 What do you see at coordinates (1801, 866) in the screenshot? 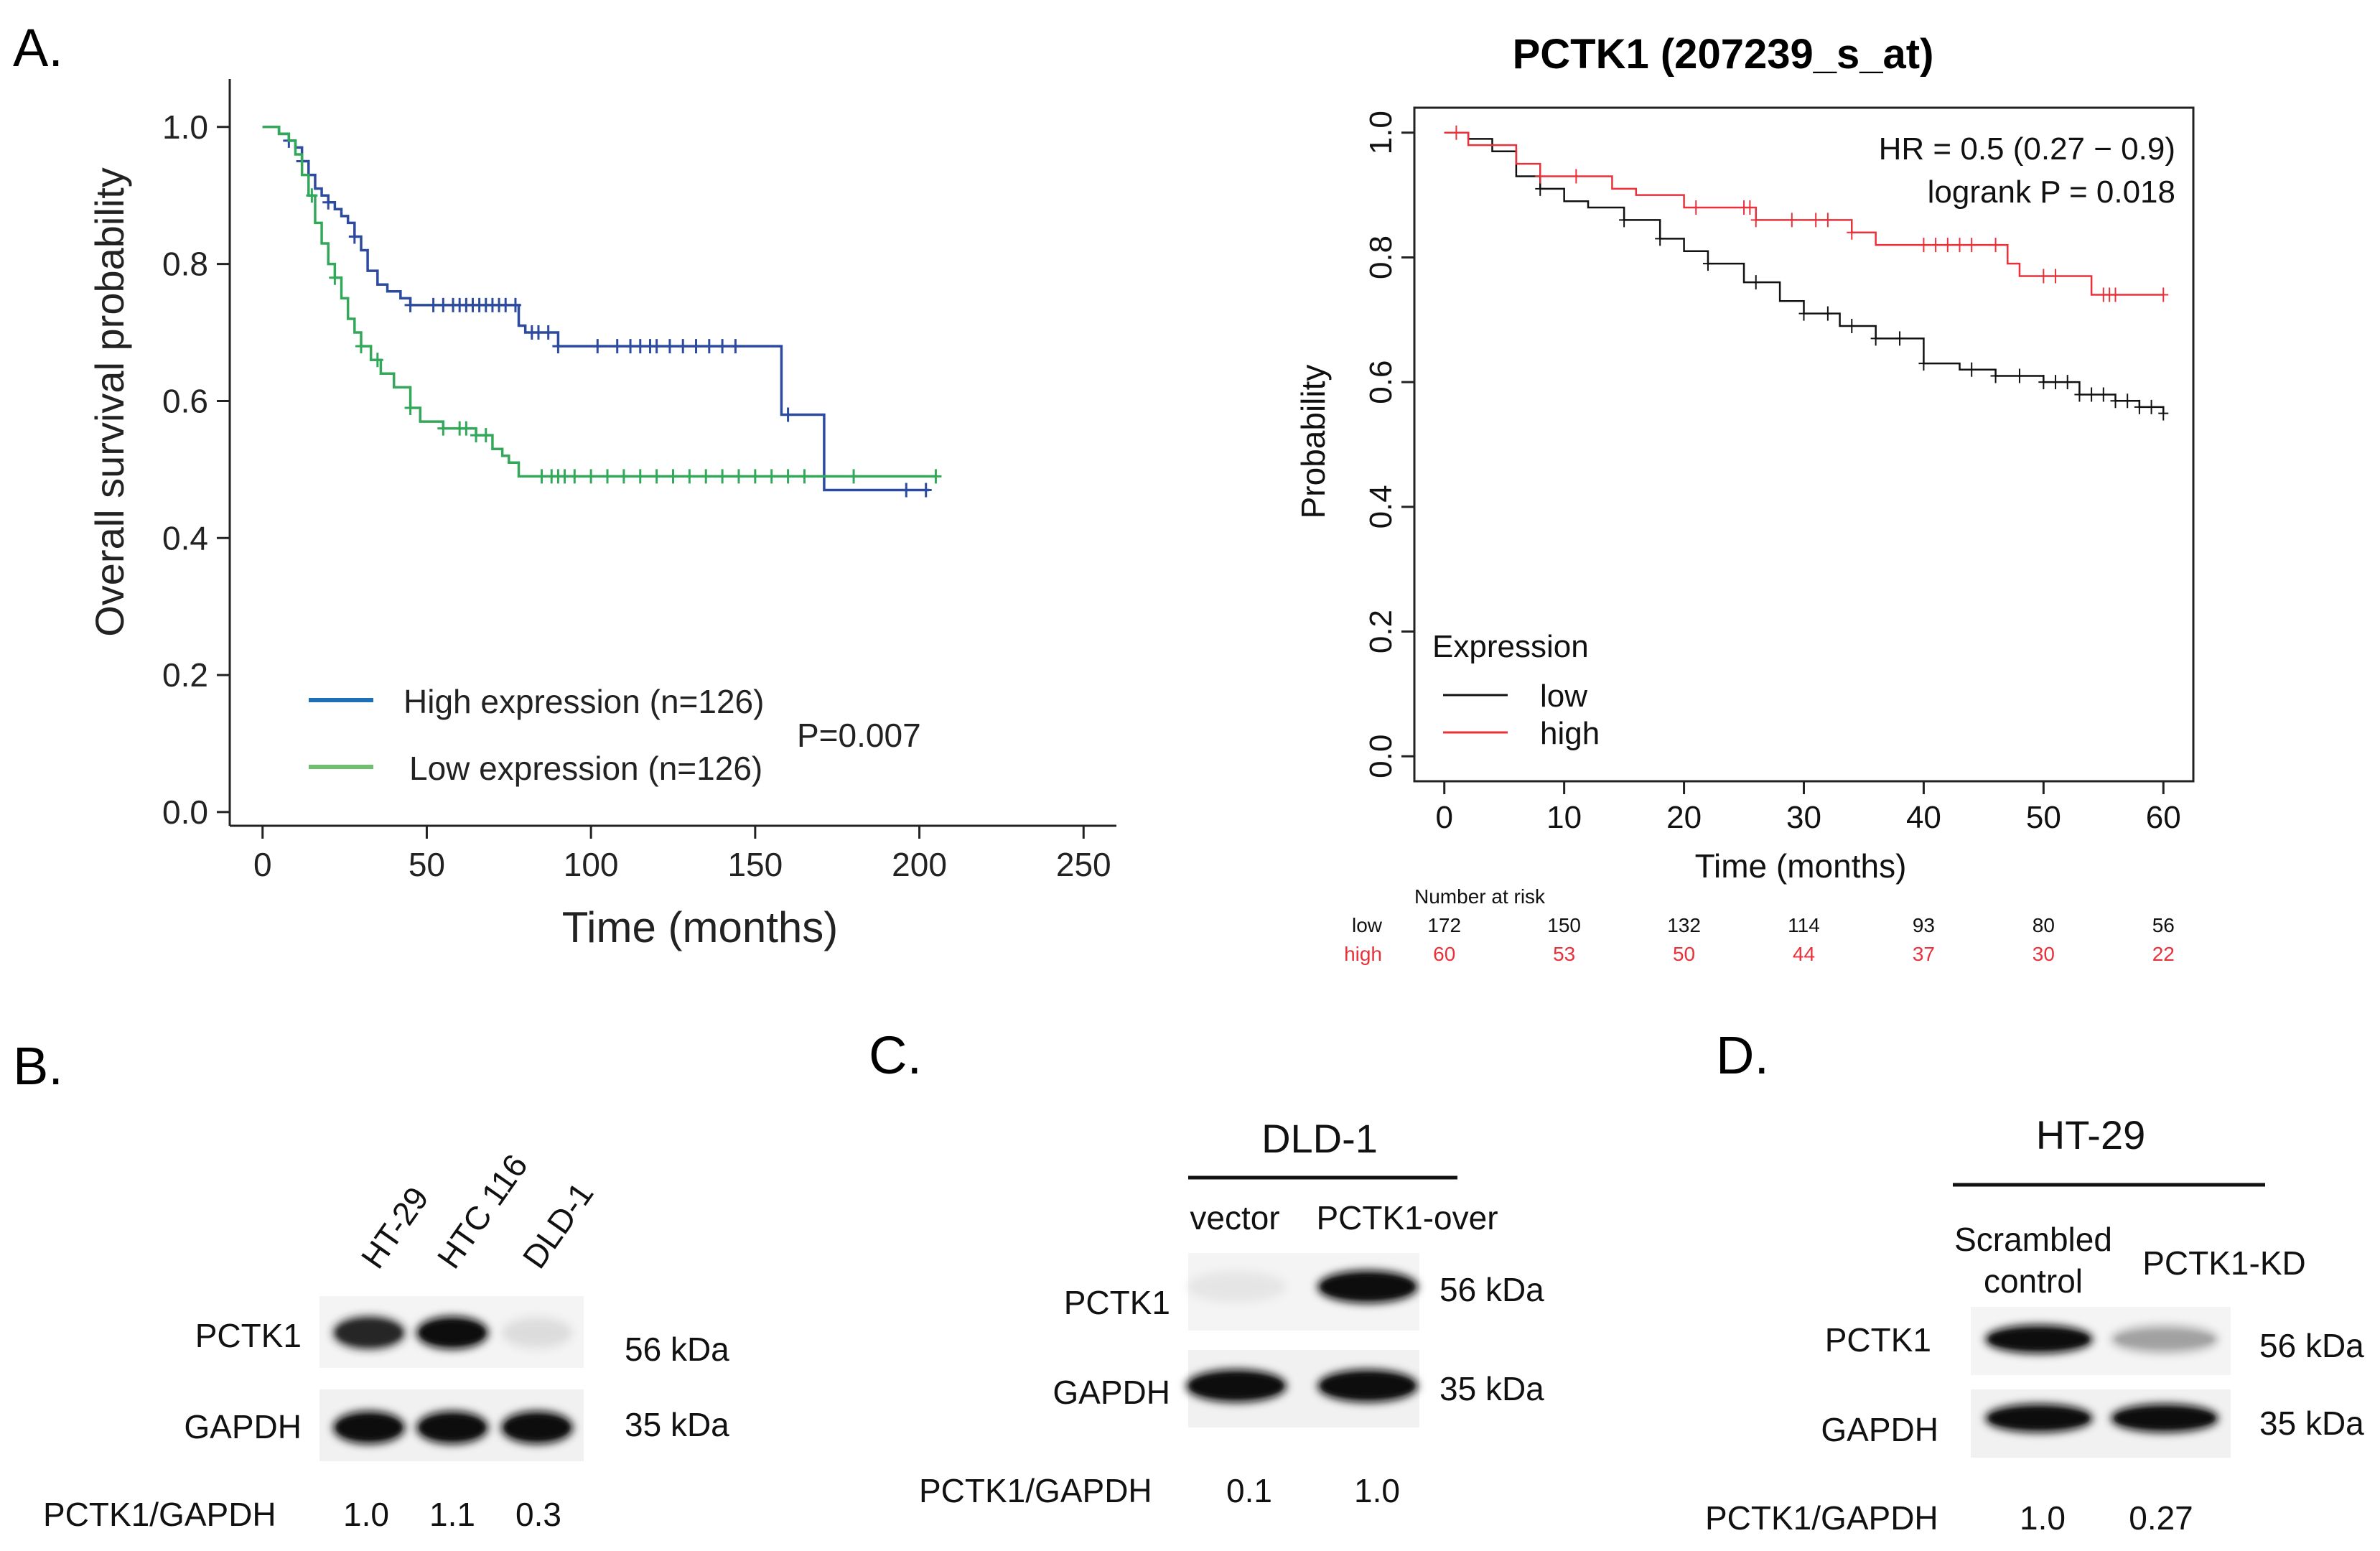
I see `km-right-xlabel: Time (months)` at bounding box center [1801, 866].